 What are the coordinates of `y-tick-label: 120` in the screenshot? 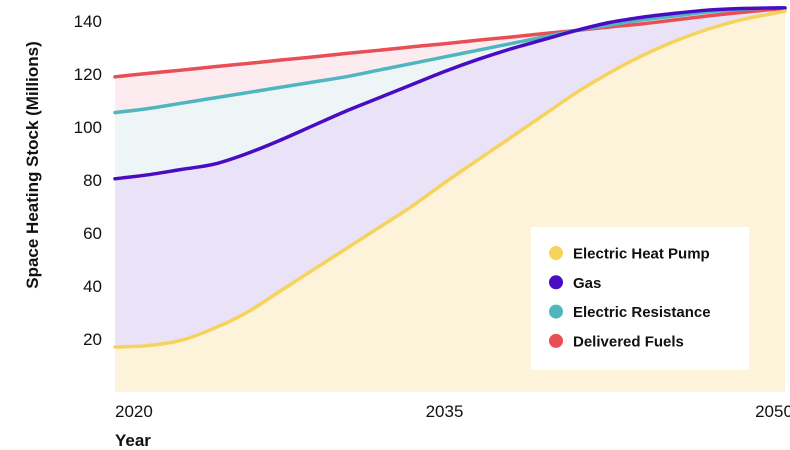 It's located at (88, 74).